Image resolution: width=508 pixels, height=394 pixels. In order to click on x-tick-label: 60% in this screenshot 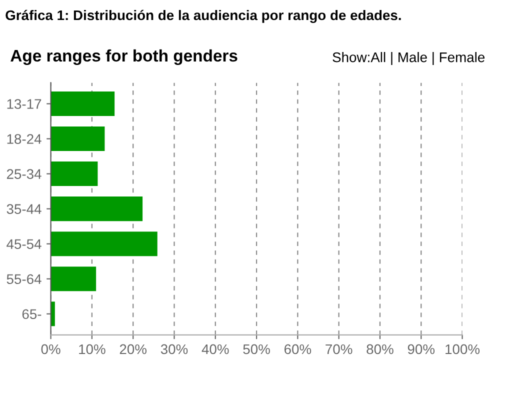, I will do `click(298, 349)`.